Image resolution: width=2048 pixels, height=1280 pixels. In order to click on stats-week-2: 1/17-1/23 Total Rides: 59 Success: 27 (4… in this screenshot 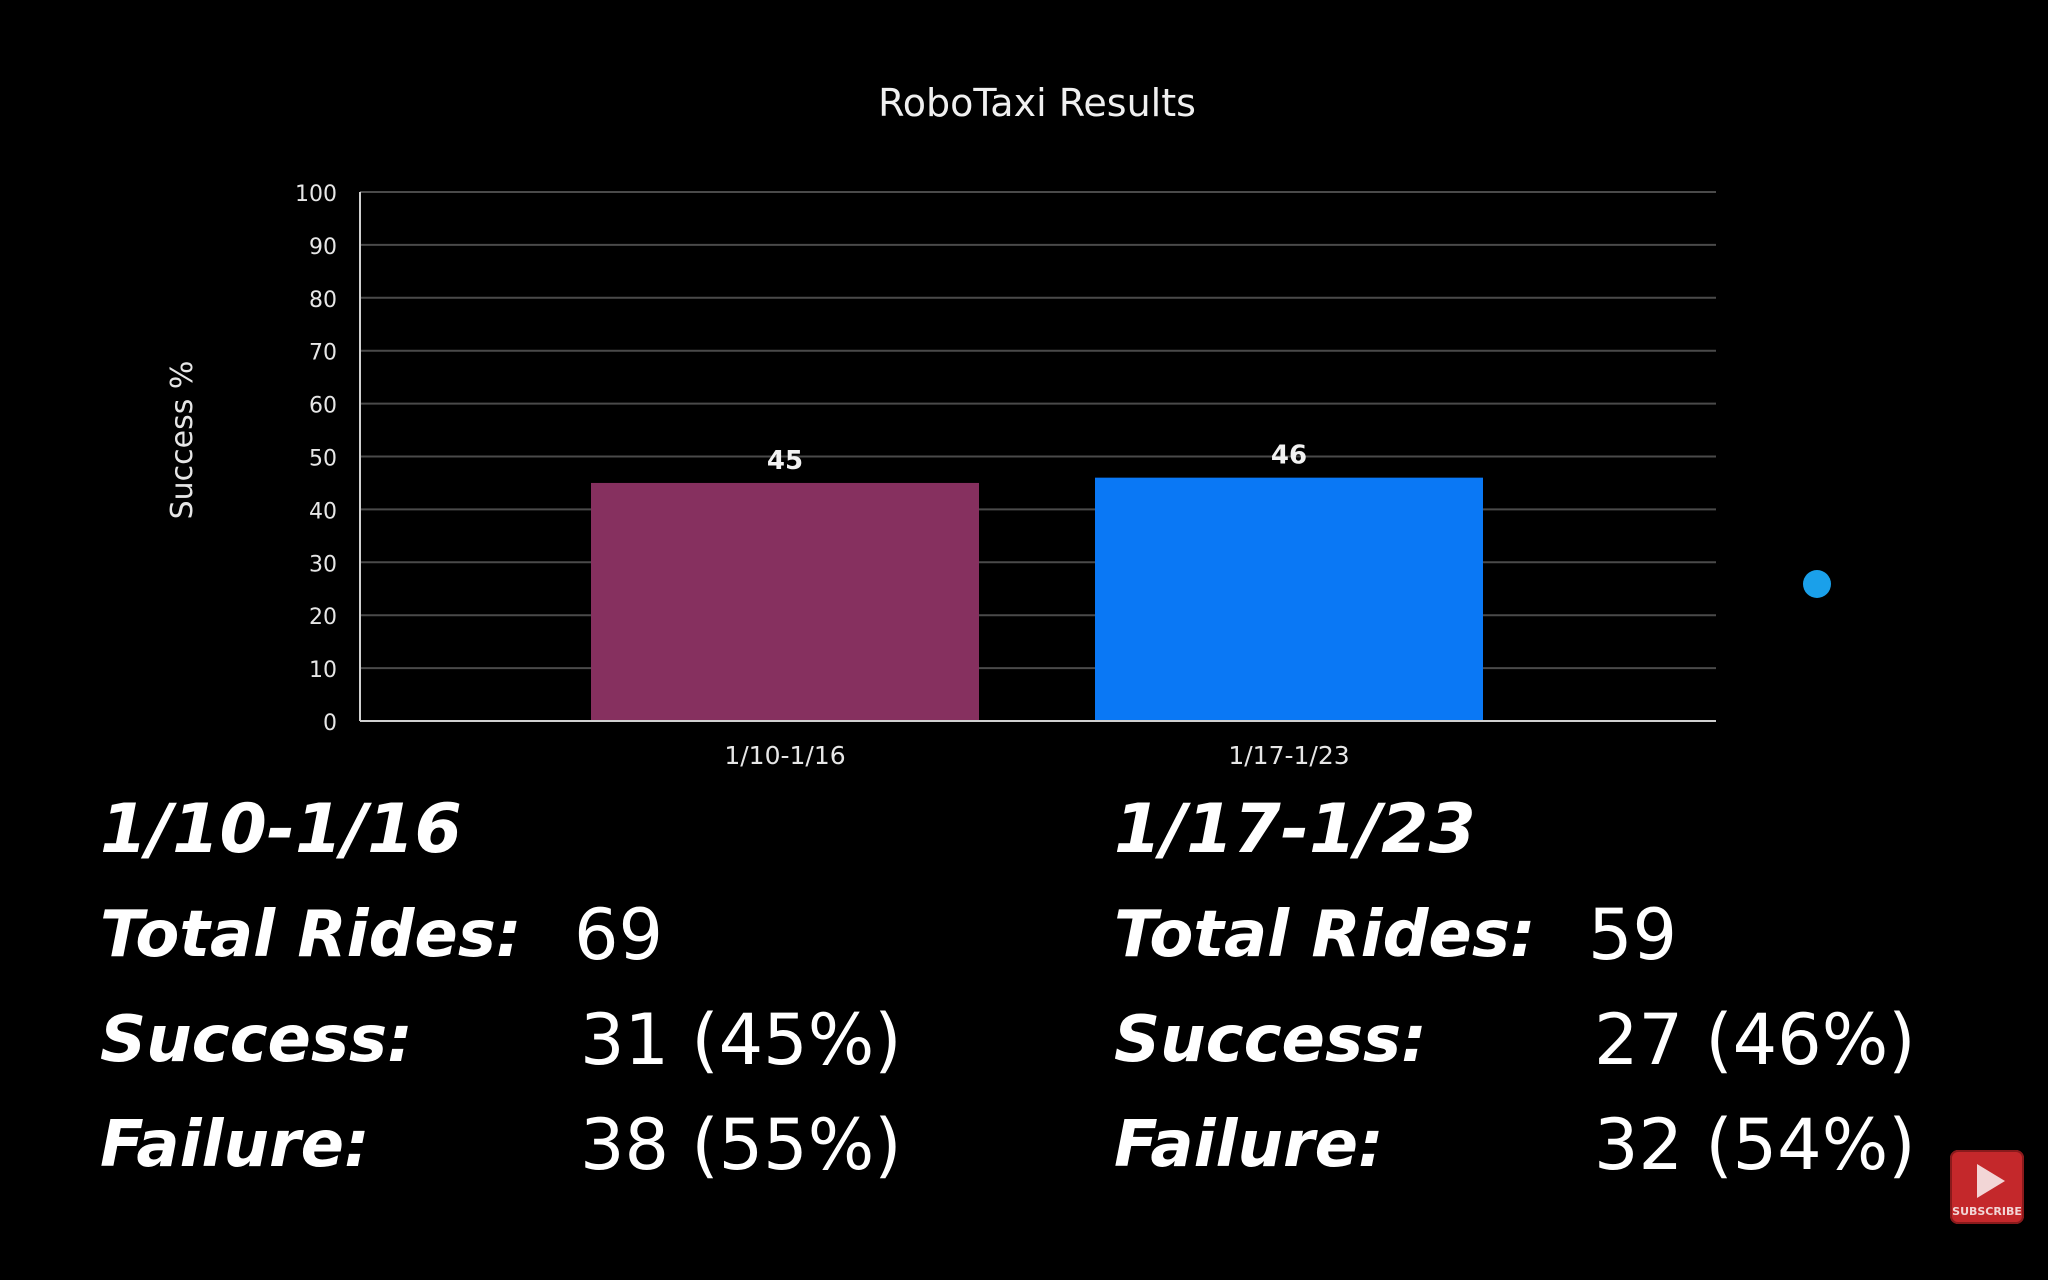, I will do `click(1564, 990)`.